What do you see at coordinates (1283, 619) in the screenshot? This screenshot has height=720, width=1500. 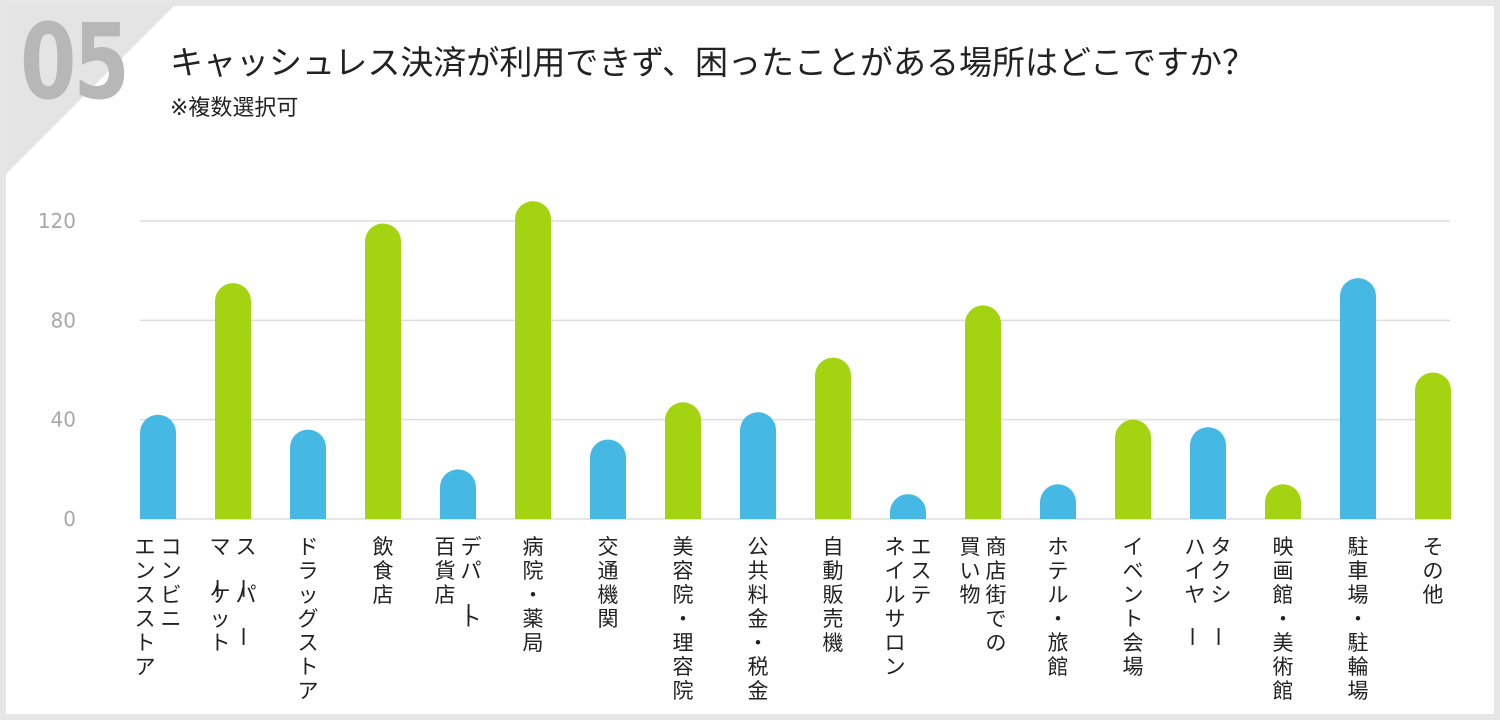 I see `x-category-label: 映画館・美術館` at bounding box center [1283, 619].